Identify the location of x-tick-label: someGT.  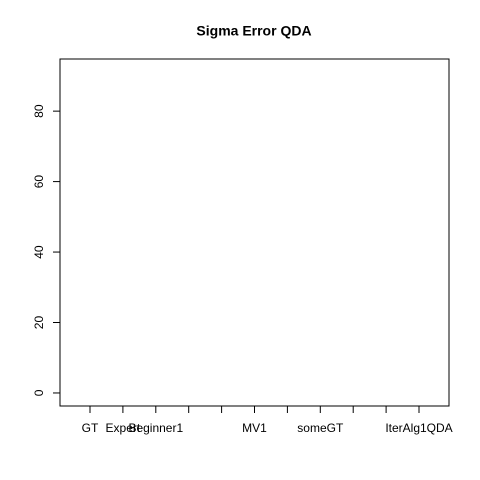
(320, 428).